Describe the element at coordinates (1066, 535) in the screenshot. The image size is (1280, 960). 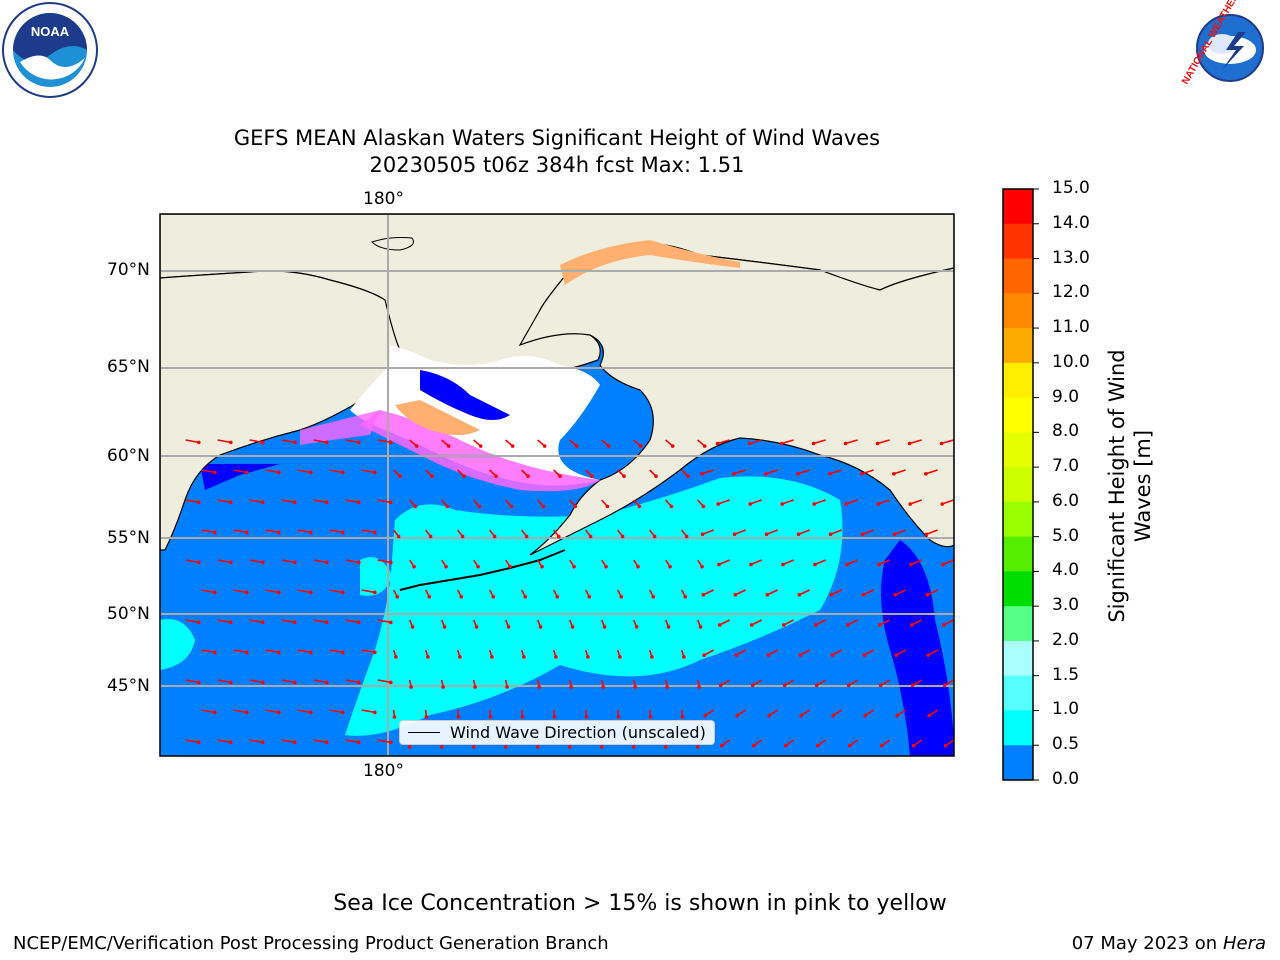
I see `colorbar-tick-label: 5.0` at that location.